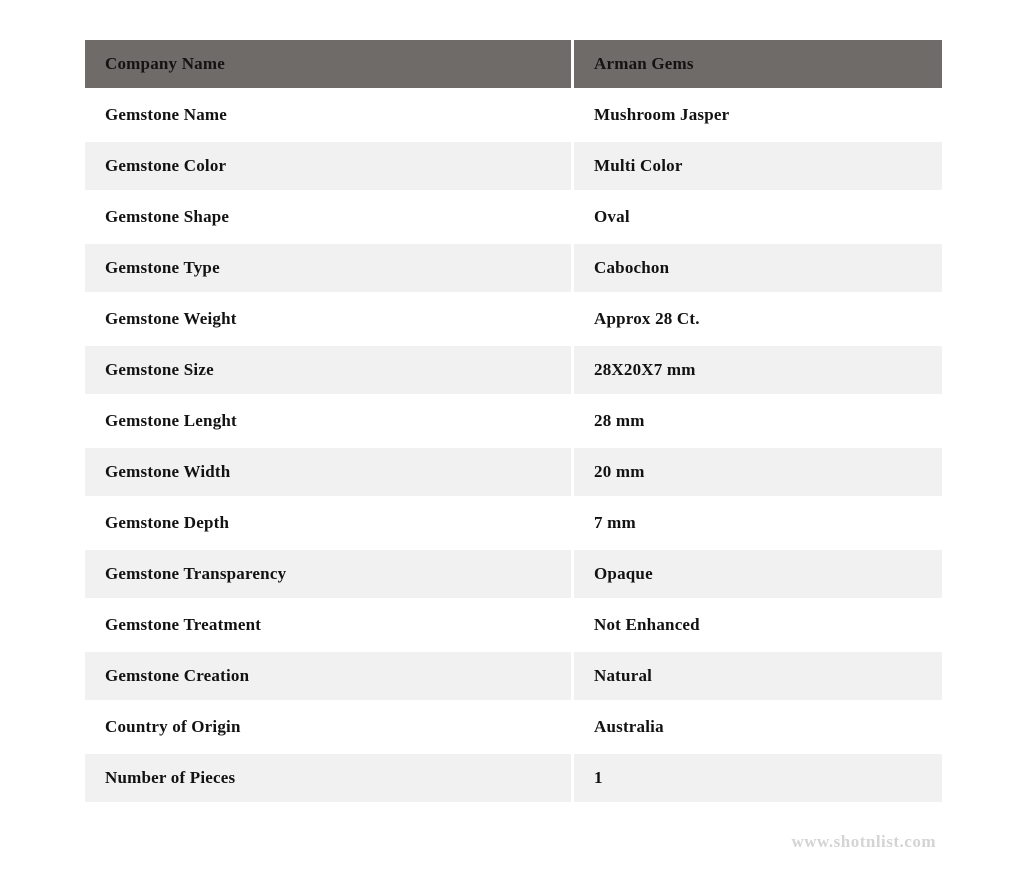 The width and height of the screenshot is (1024, 882). Describe the element at coordinates (328, 676) in the screenshot. I see `row-label: Gemstone Creation` at that location.